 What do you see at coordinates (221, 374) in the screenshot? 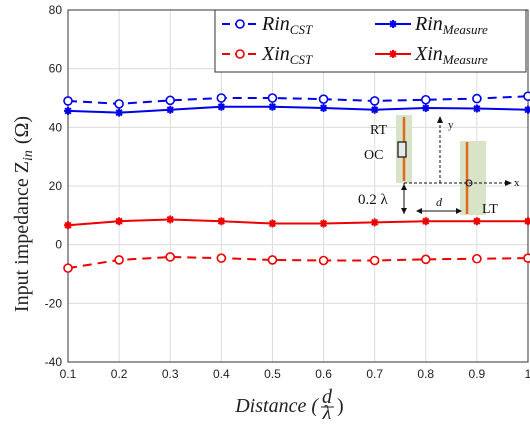
I see `x-tick-label: 0.4` at bounding box center [221, 374].